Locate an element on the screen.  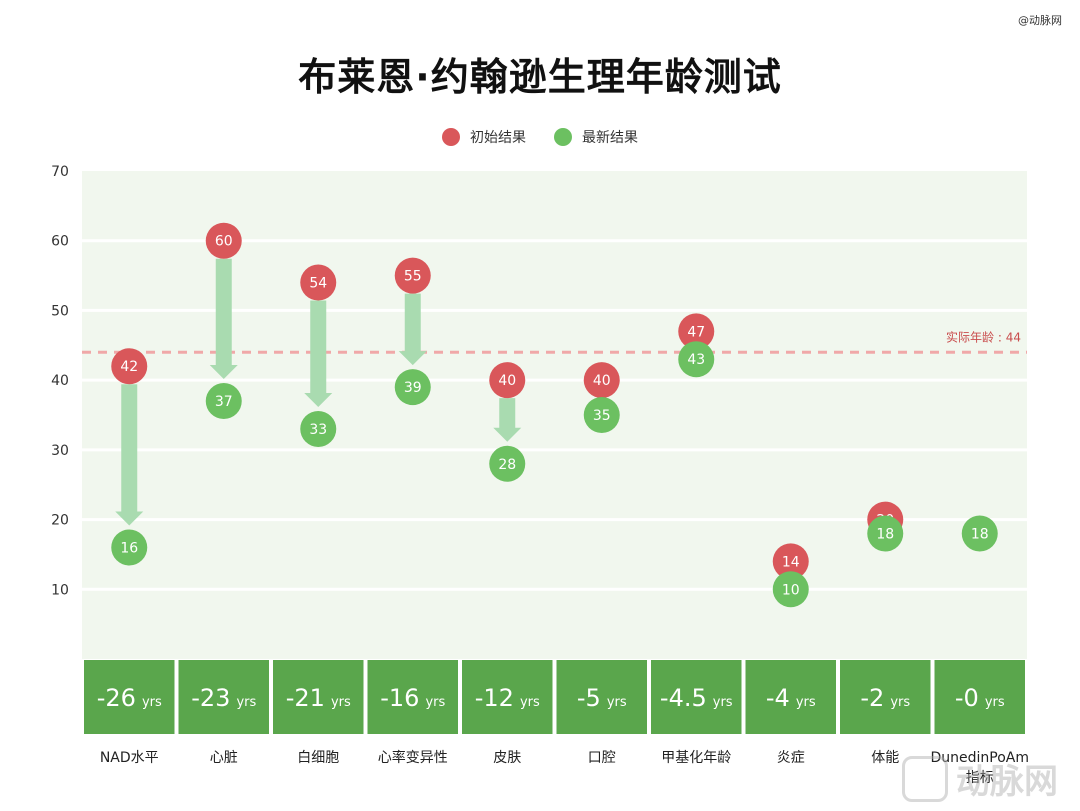
initial-point-label: 54 is located at coordinates (318, 284).